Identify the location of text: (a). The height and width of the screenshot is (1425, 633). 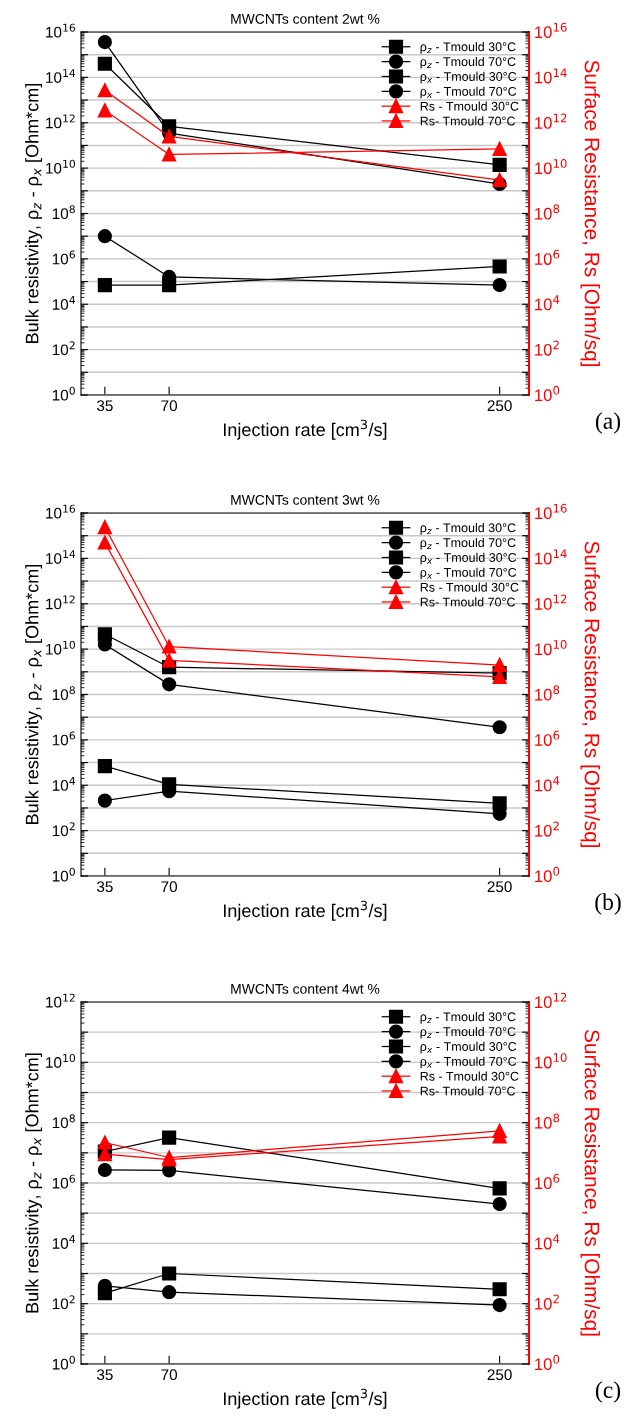
(608, 423).